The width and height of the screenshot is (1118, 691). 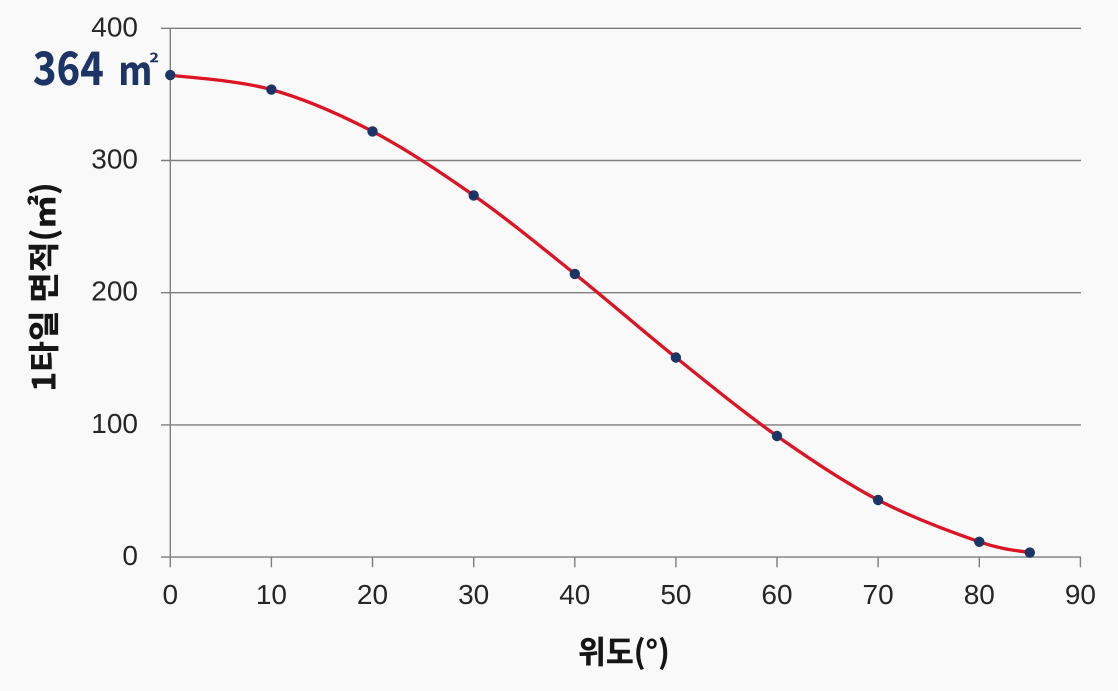 I want to click on svg-text: 10, so click(x=271, y=594).